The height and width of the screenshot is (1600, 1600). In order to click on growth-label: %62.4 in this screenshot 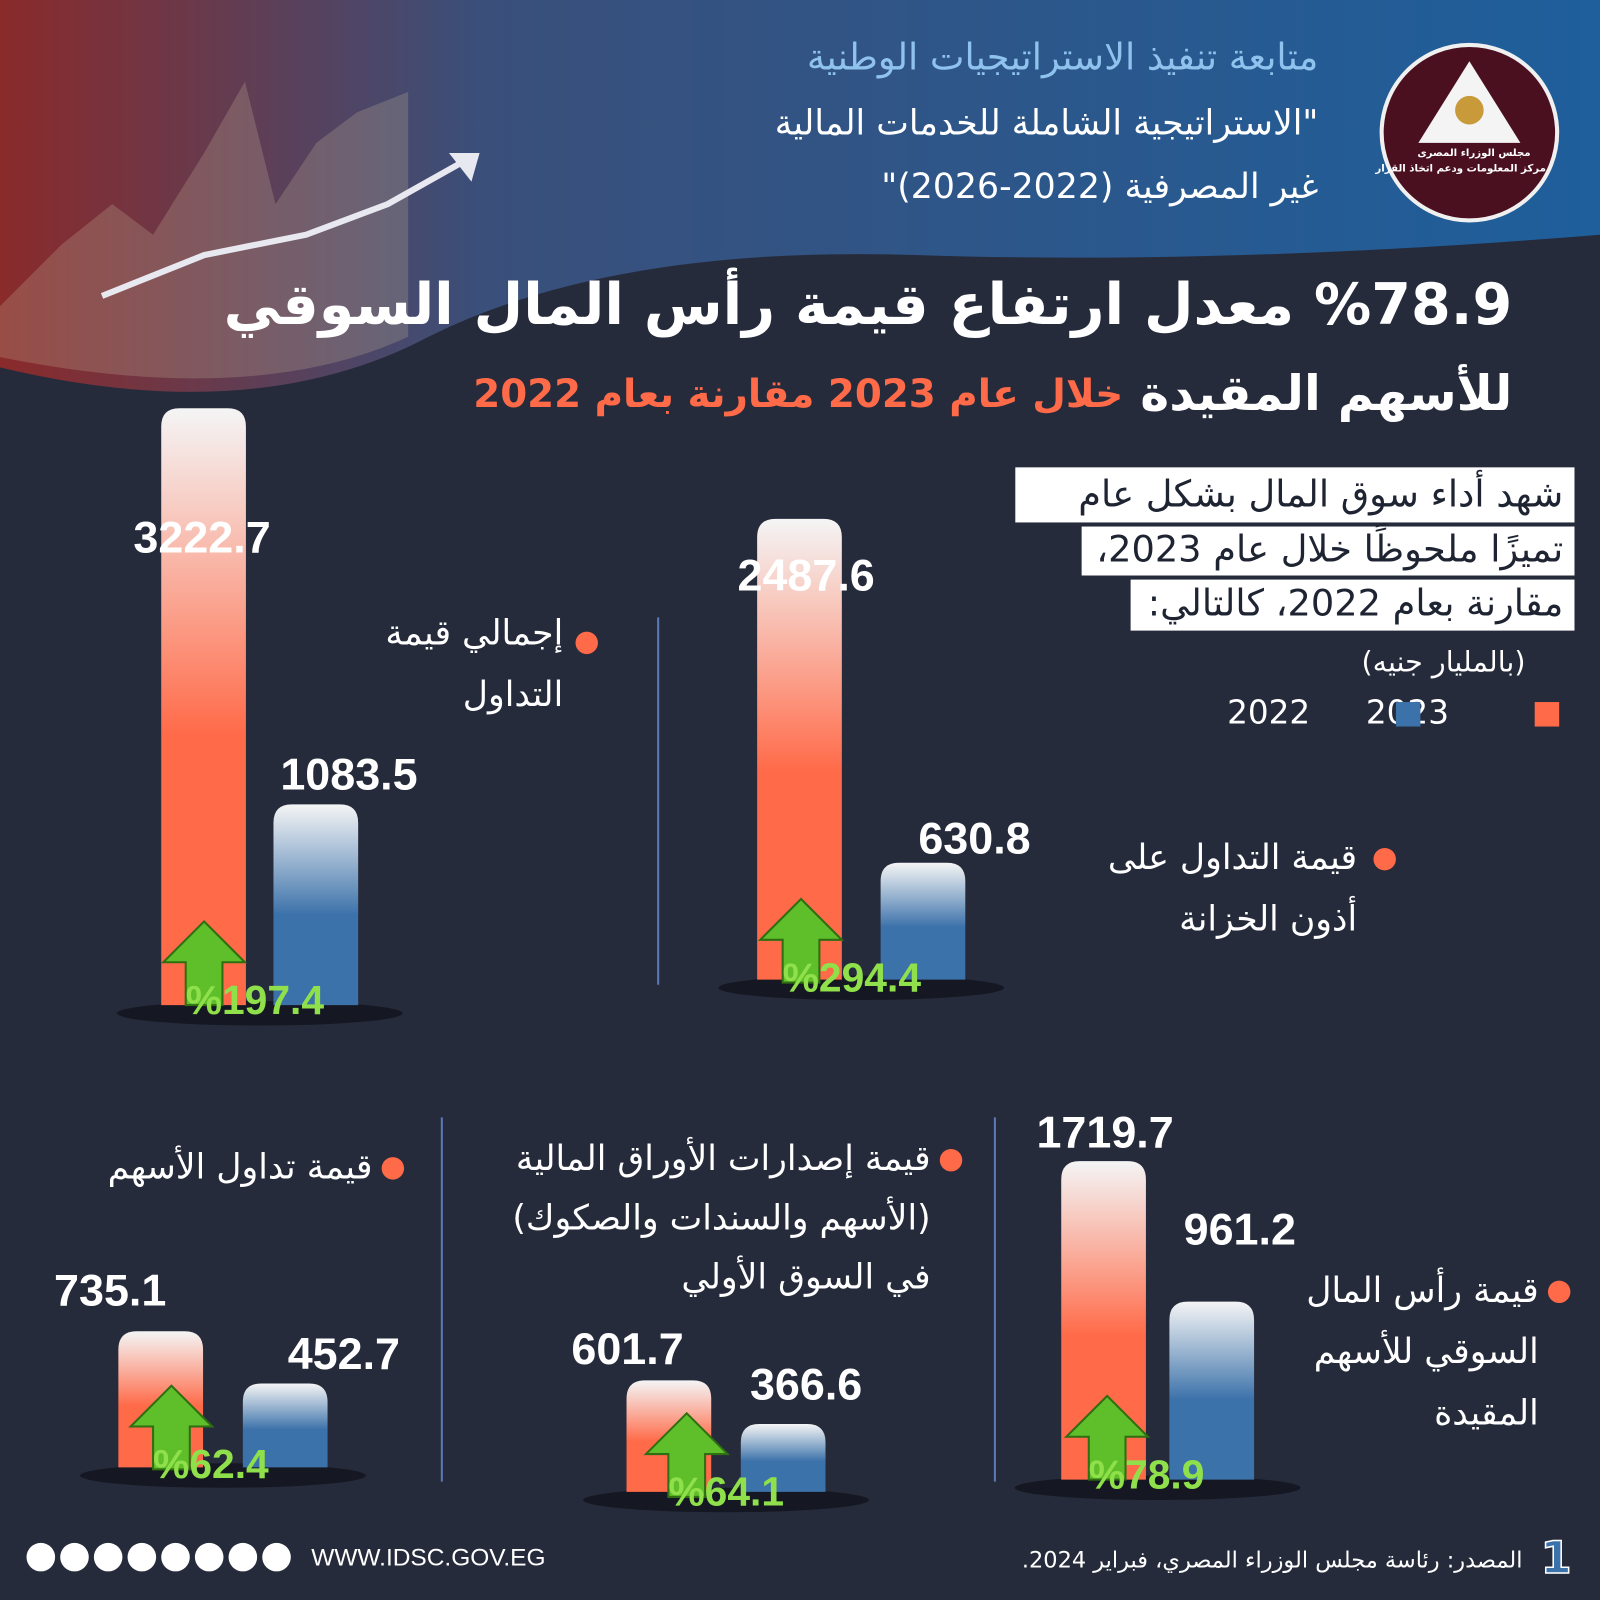, I will do `click(211, 1464)`.